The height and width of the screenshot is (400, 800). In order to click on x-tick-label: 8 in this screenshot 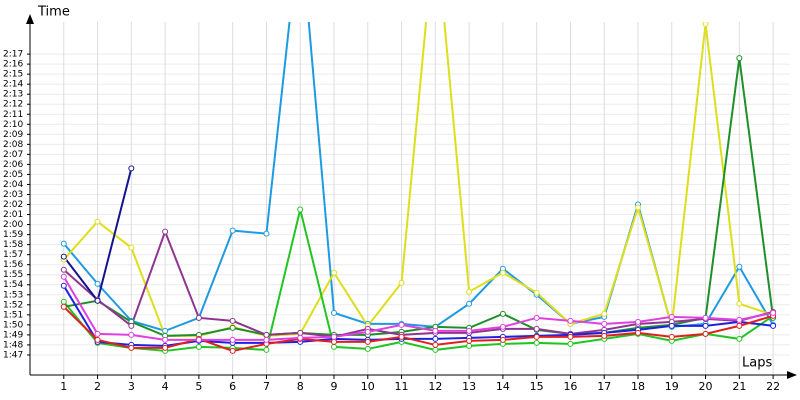, I will do `click(300, 386)`.